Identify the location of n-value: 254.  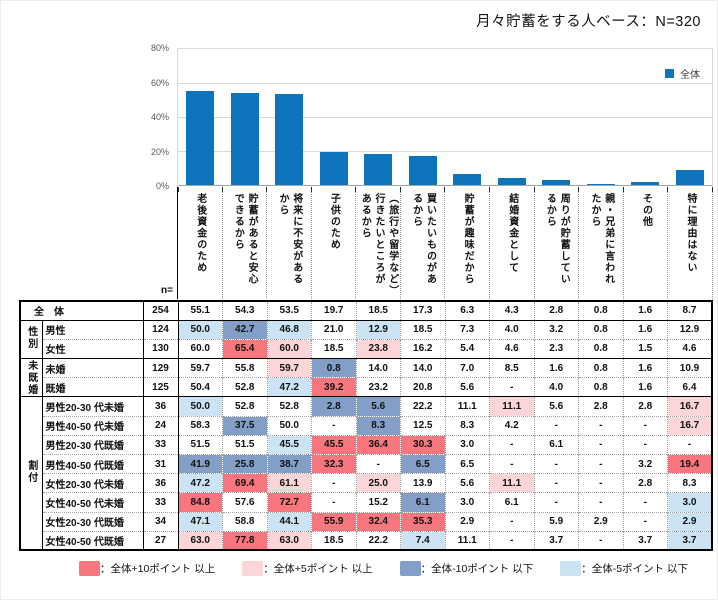
(161, 310).